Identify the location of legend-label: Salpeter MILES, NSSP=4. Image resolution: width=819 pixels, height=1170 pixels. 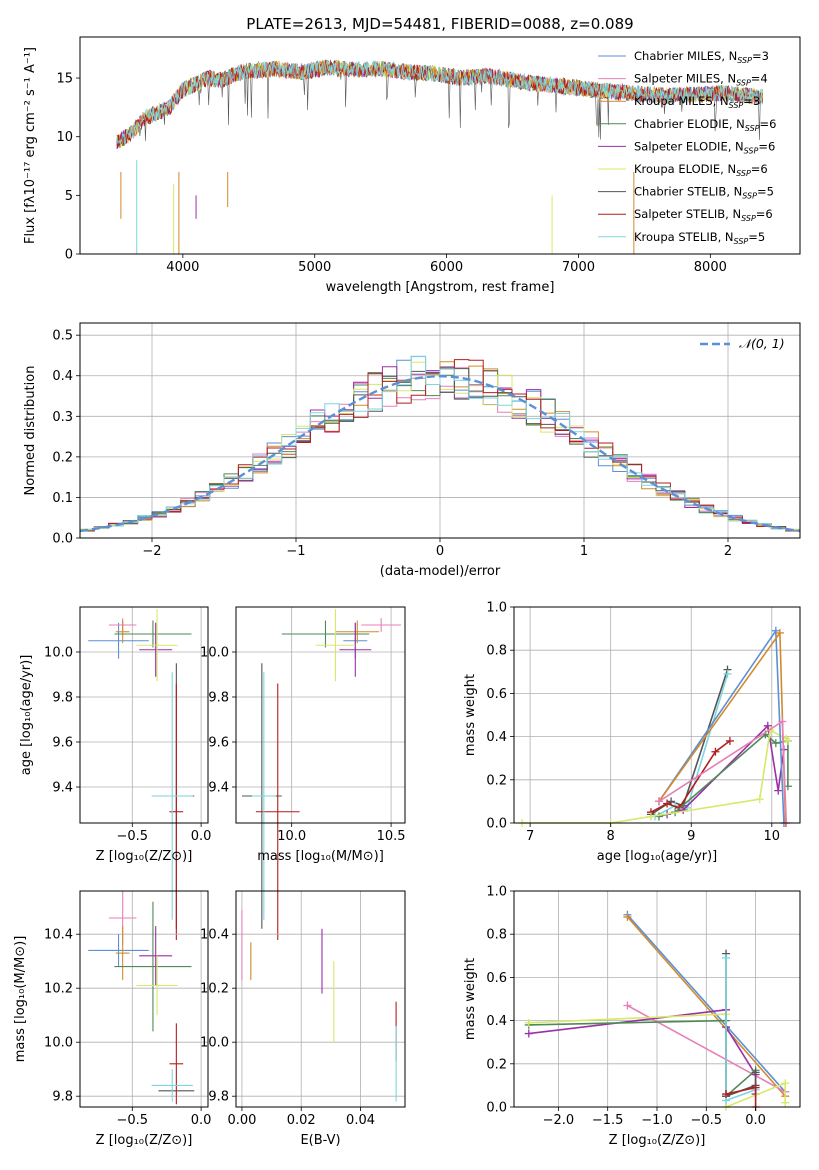
(701, 80).